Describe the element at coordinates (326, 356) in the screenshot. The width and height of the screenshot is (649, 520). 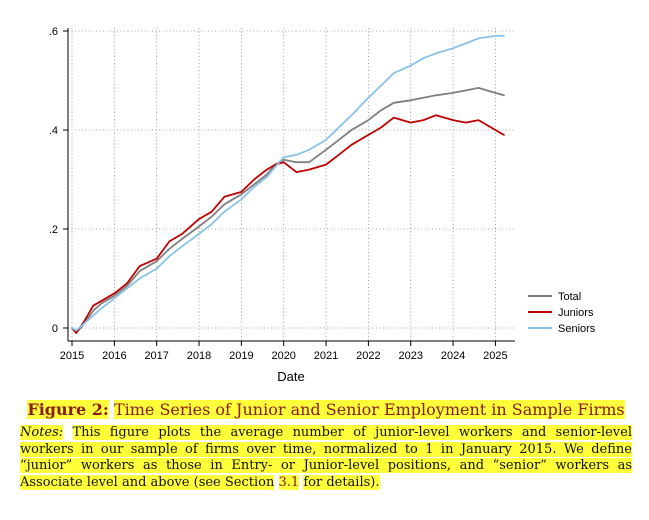
I see `x-tick-label: 2021` at that location.